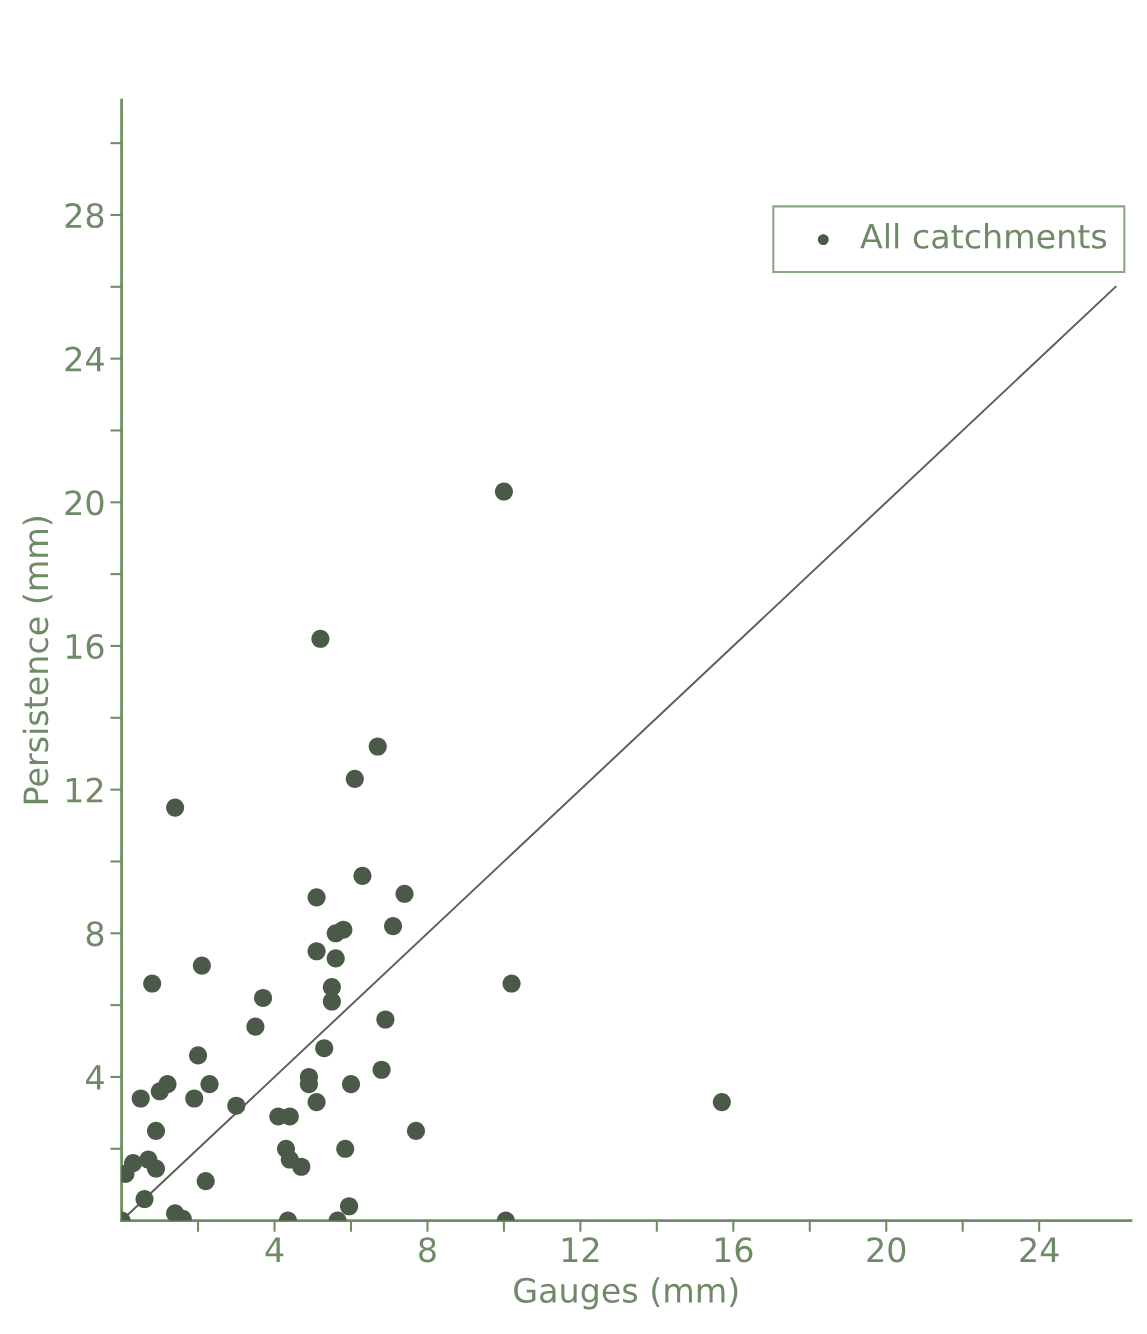 The height and width of the screenshot is (1334, 1147). I want to click on y-tick-label: 16, so click(85, 646).